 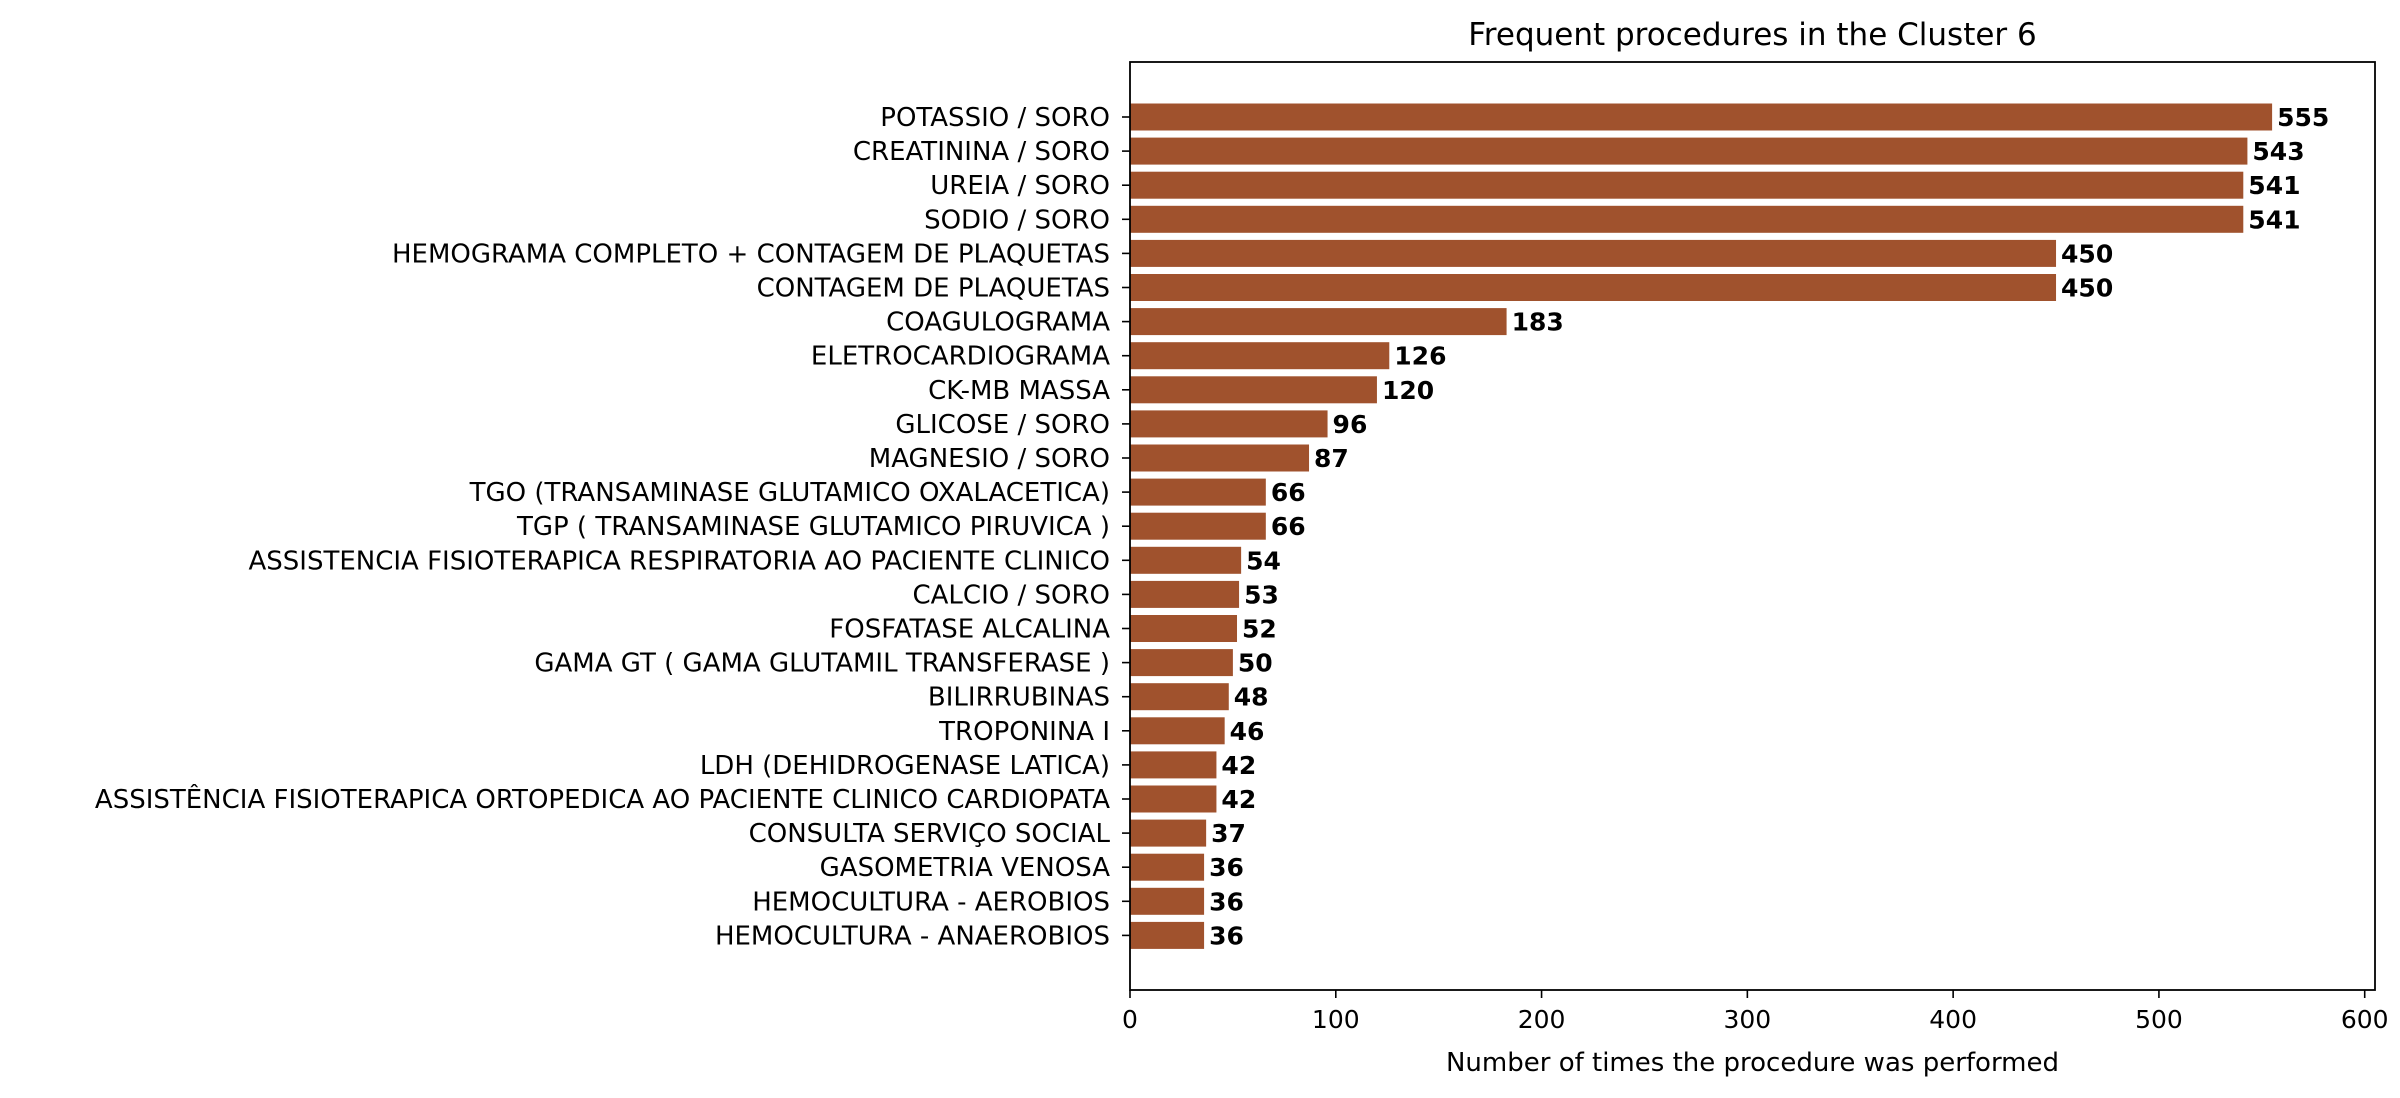 What do you see at coordinates (1167, 901) in the screenshot?
I see `bar-hemocultura-aerobios` at bounding box center [1167, 901].